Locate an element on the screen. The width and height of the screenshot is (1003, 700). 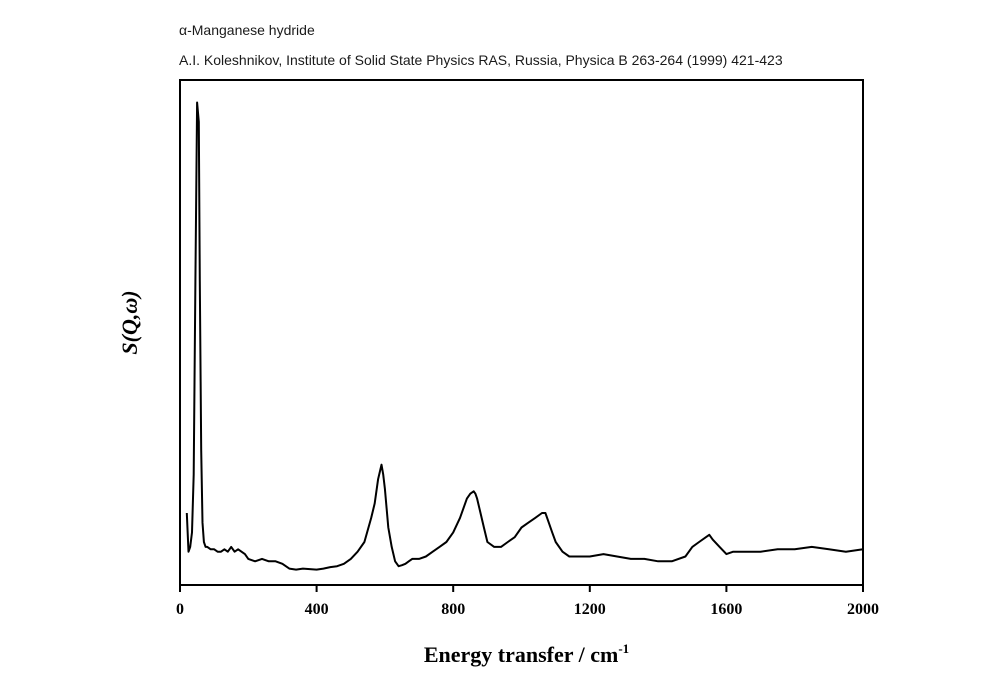
x-axis-title-superscript: -1 is located at coordinates (623, 648).